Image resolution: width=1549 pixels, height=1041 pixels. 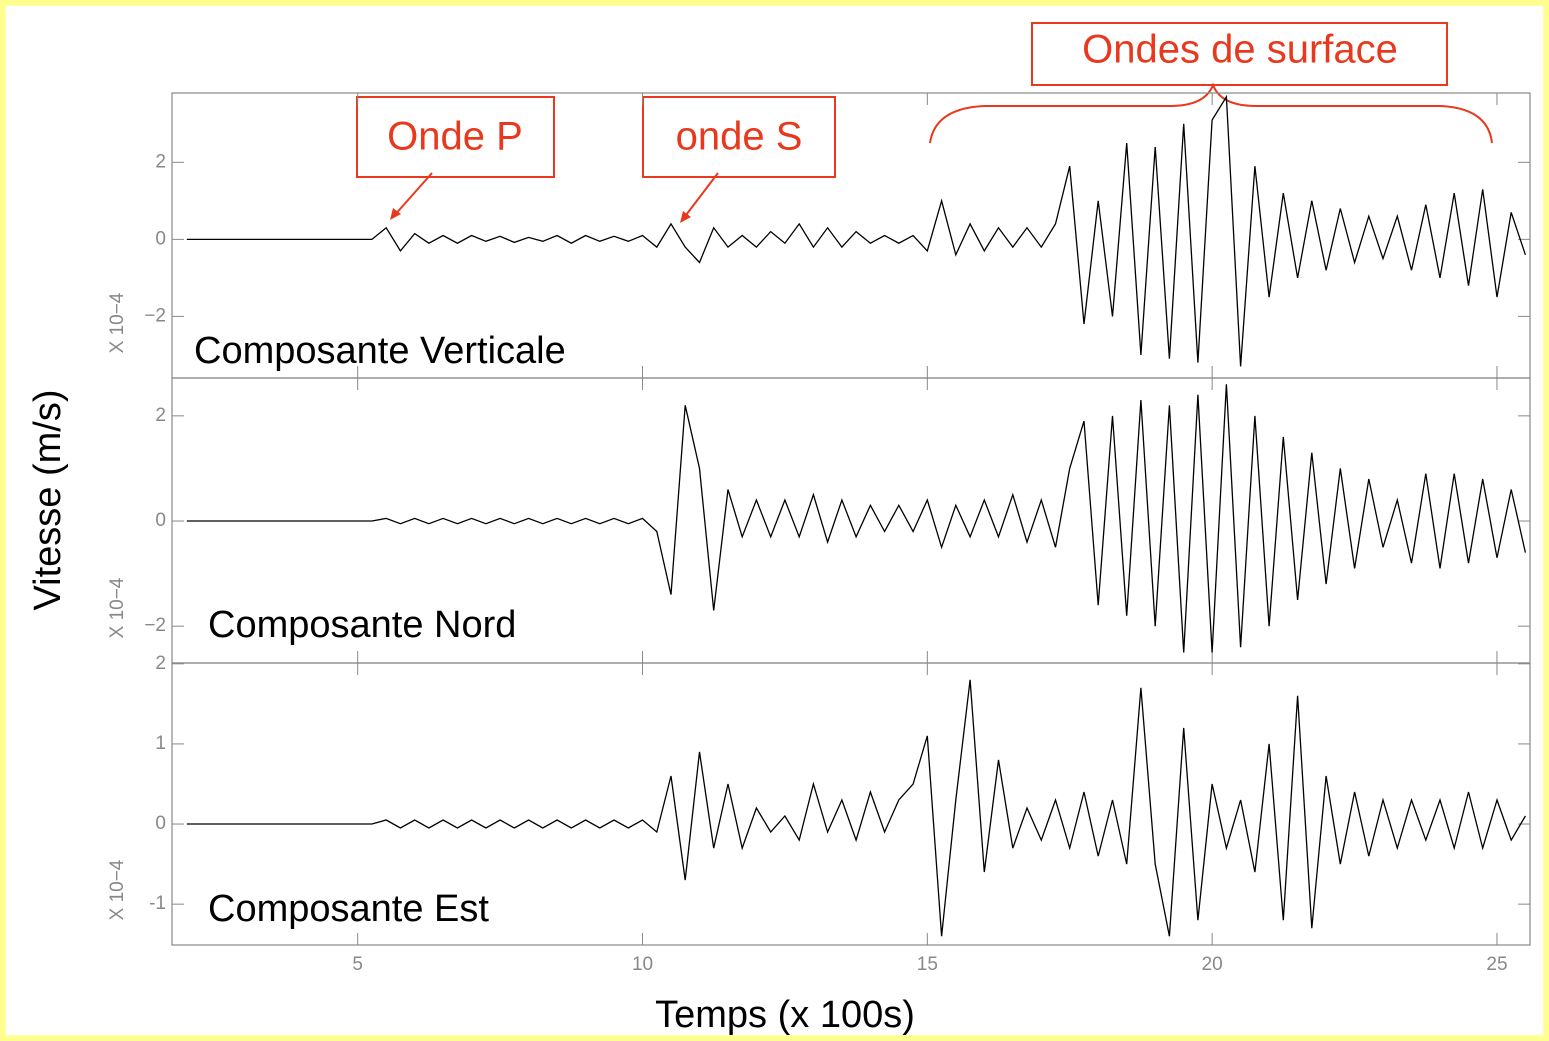 I want to click on annotation: onde S, so click(x=739, y=137).